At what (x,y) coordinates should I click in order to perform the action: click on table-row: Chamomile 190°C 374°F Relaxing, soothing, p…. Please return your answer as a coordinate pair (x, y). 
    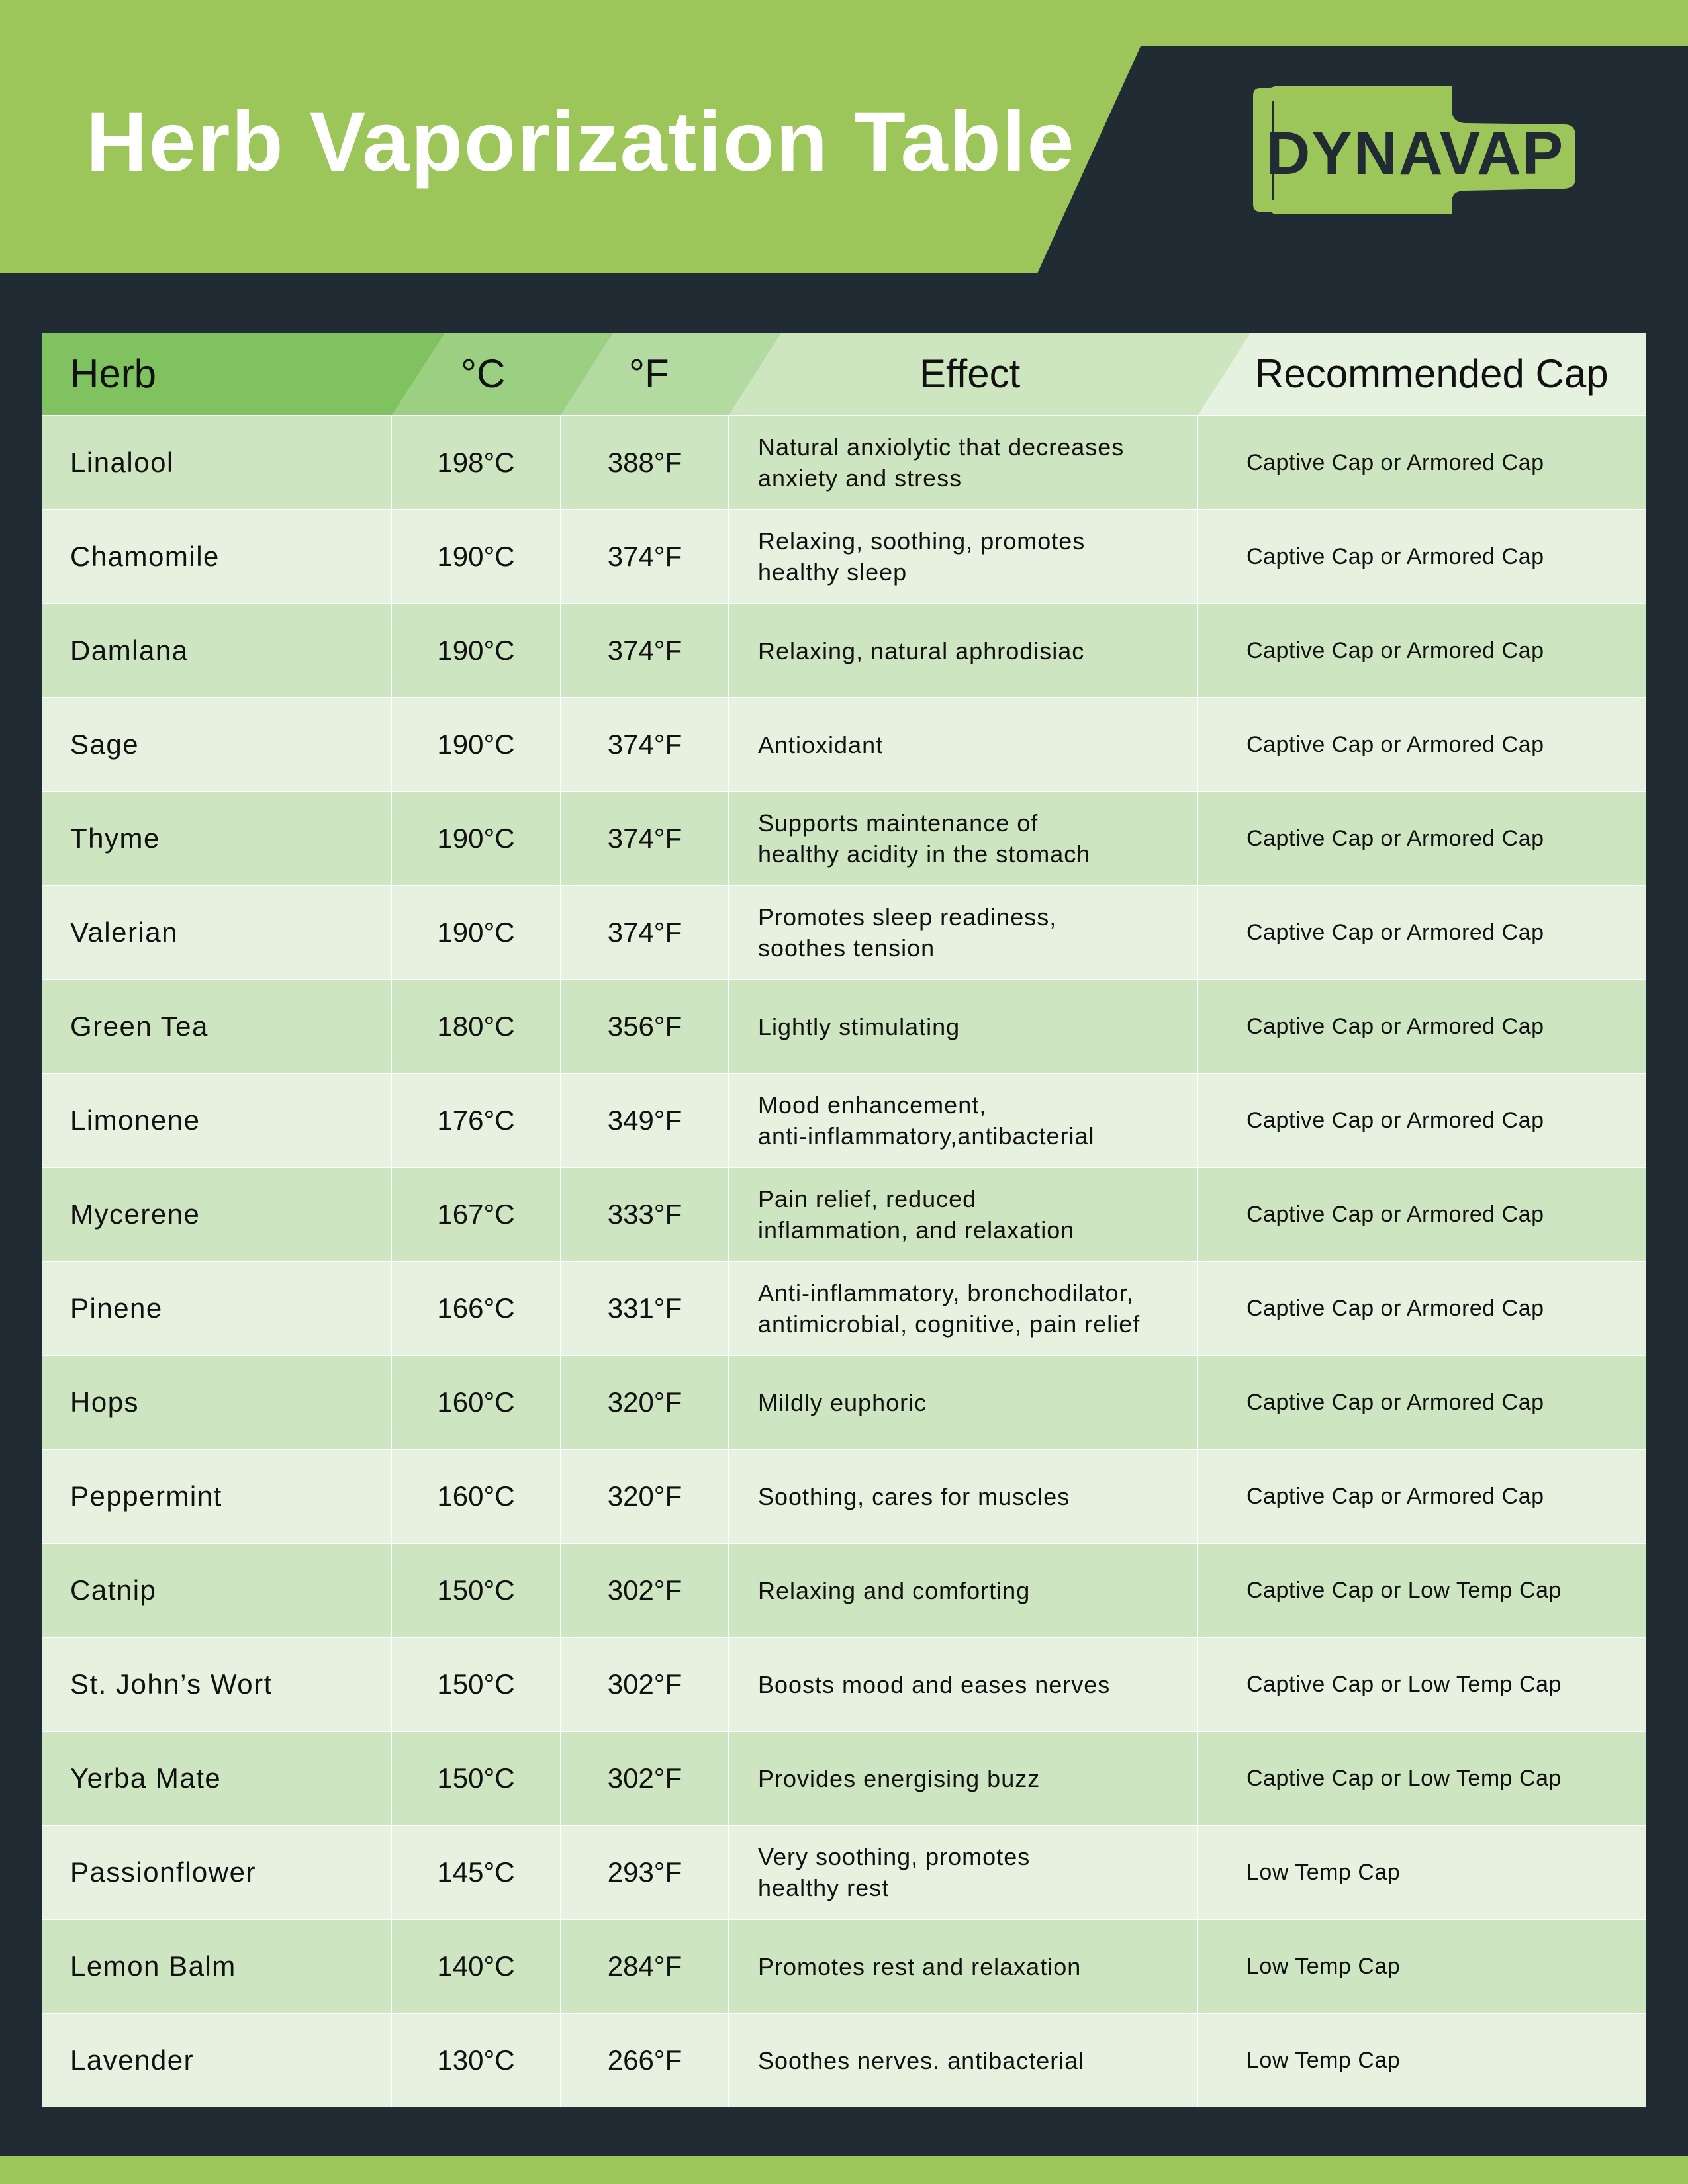
    Looking at the image, I should click on (844, 556).